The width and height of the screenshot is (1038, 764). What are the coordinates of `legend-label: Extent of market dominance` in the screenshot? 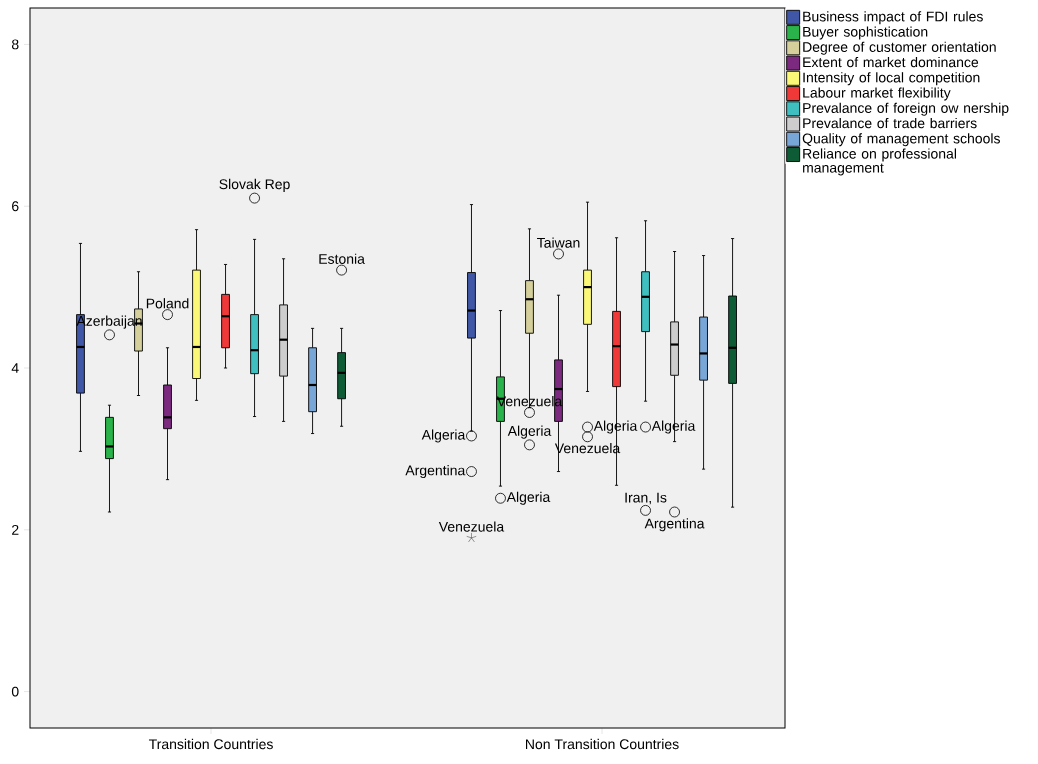 It's located at (891, 62).